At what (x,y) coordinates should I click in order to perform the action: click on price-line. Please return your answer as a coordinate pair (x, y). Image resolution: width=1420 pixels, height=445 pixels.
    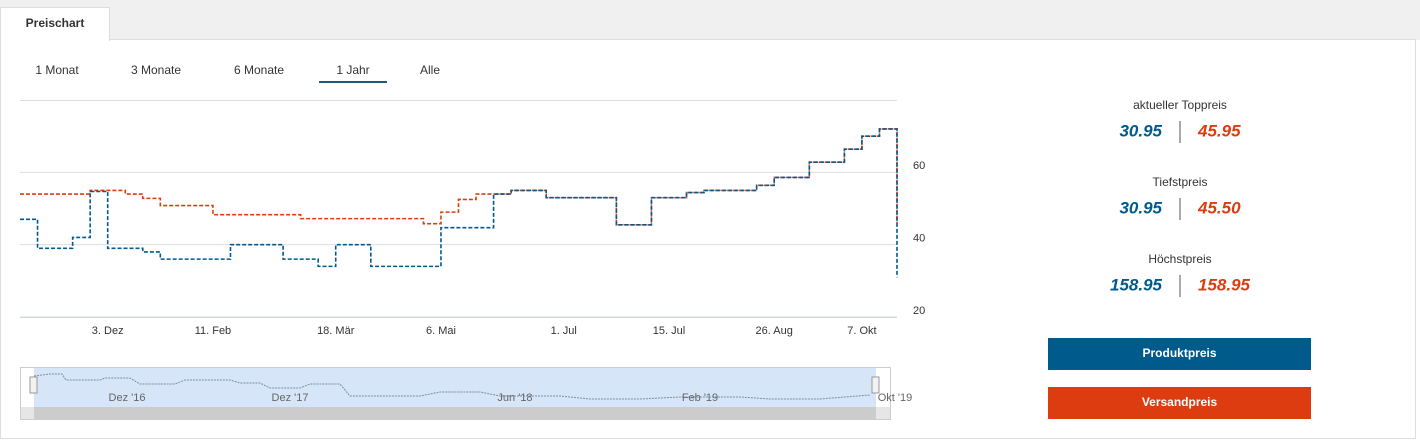
    Looking at the image, I should click on (459, 177).